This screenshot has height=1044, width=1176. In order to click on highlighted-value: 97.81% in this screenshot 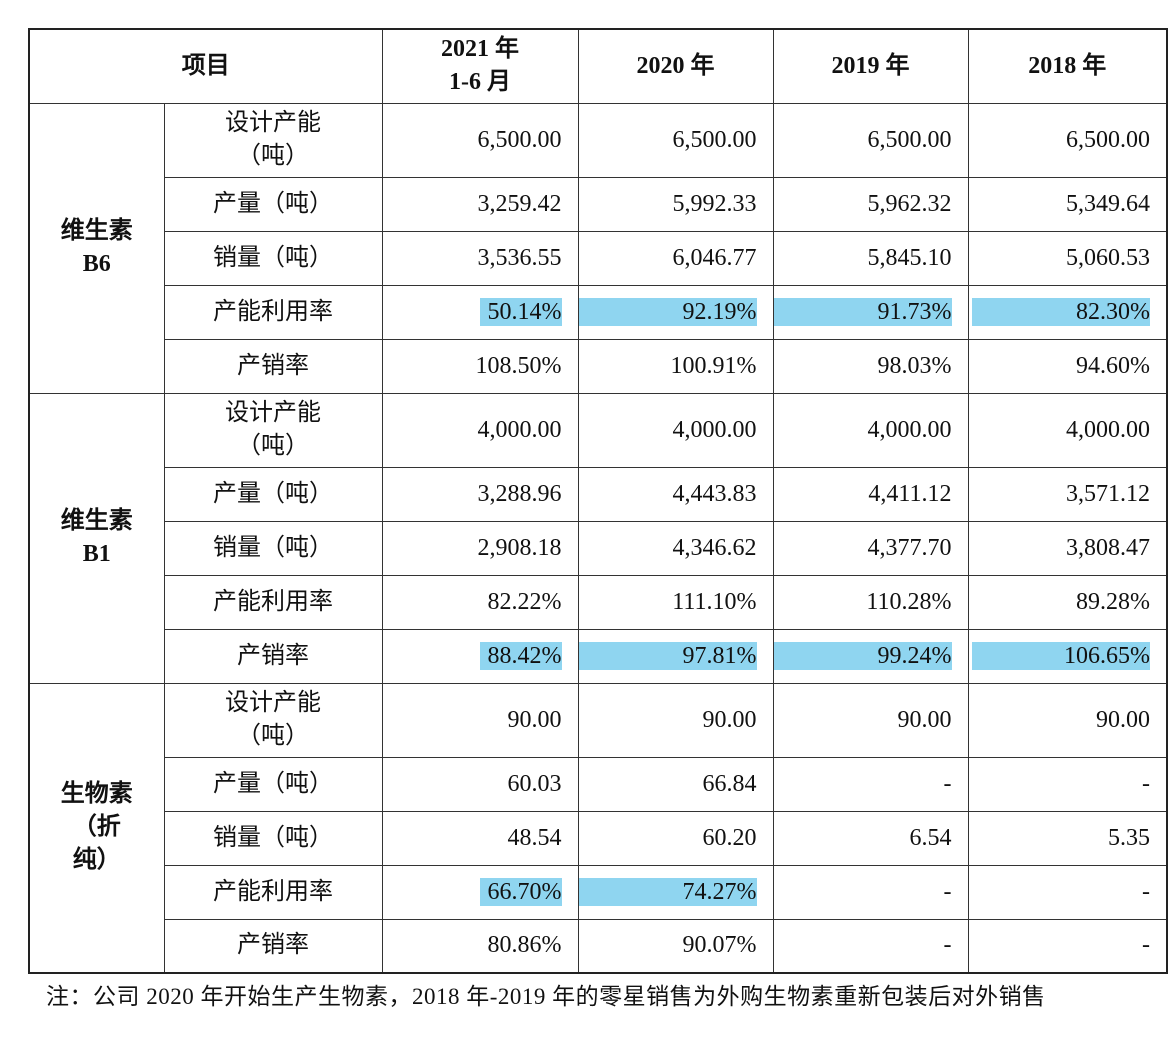, I will do `click(667, 655)`.